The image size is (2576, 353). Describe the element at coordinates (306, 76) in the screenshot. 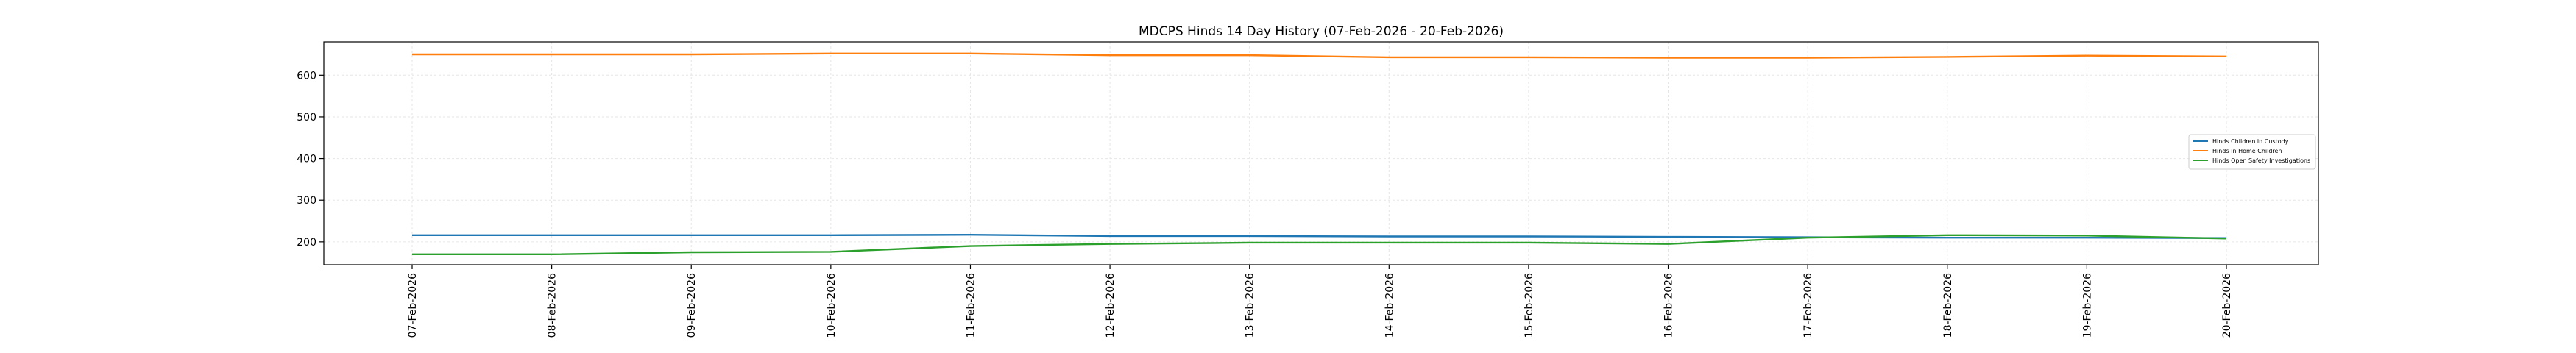

I see `y-tick-label: 600` at that location.